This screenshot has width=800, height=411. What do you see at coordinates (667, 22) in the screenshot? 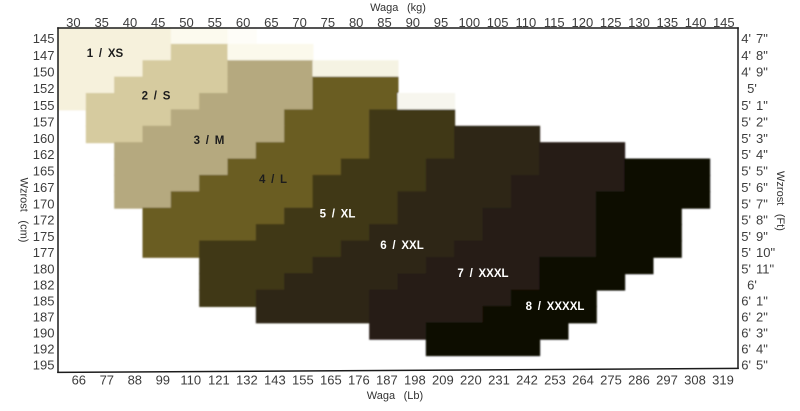
I see `svg-text: 135` at bounding box center [667, 22].